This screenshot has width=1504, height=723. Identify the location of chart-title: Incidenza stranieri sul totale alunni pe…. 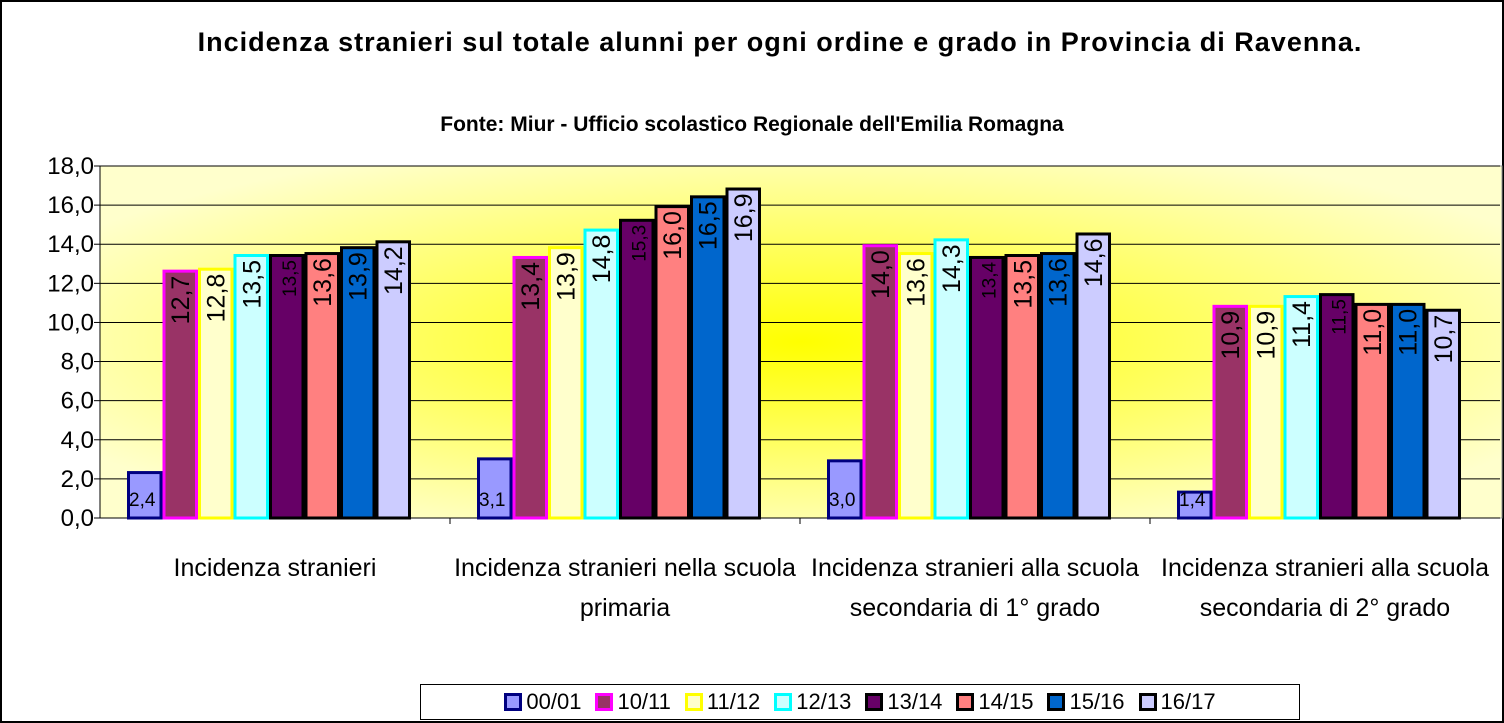
(780, 42).